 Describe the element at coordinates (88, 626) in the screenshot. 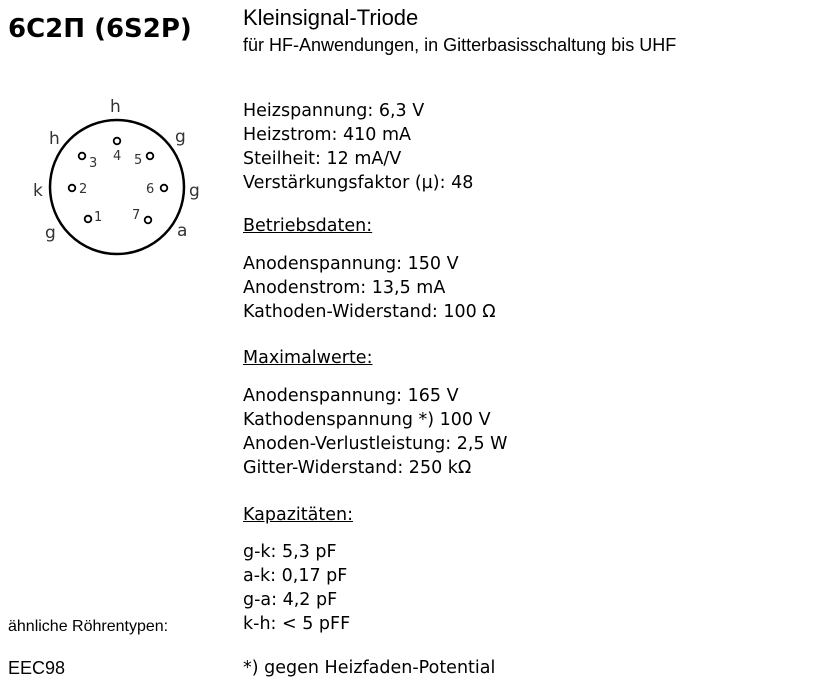

I see `similar-types-label: ähnliche Röhrentypen:` at that location.